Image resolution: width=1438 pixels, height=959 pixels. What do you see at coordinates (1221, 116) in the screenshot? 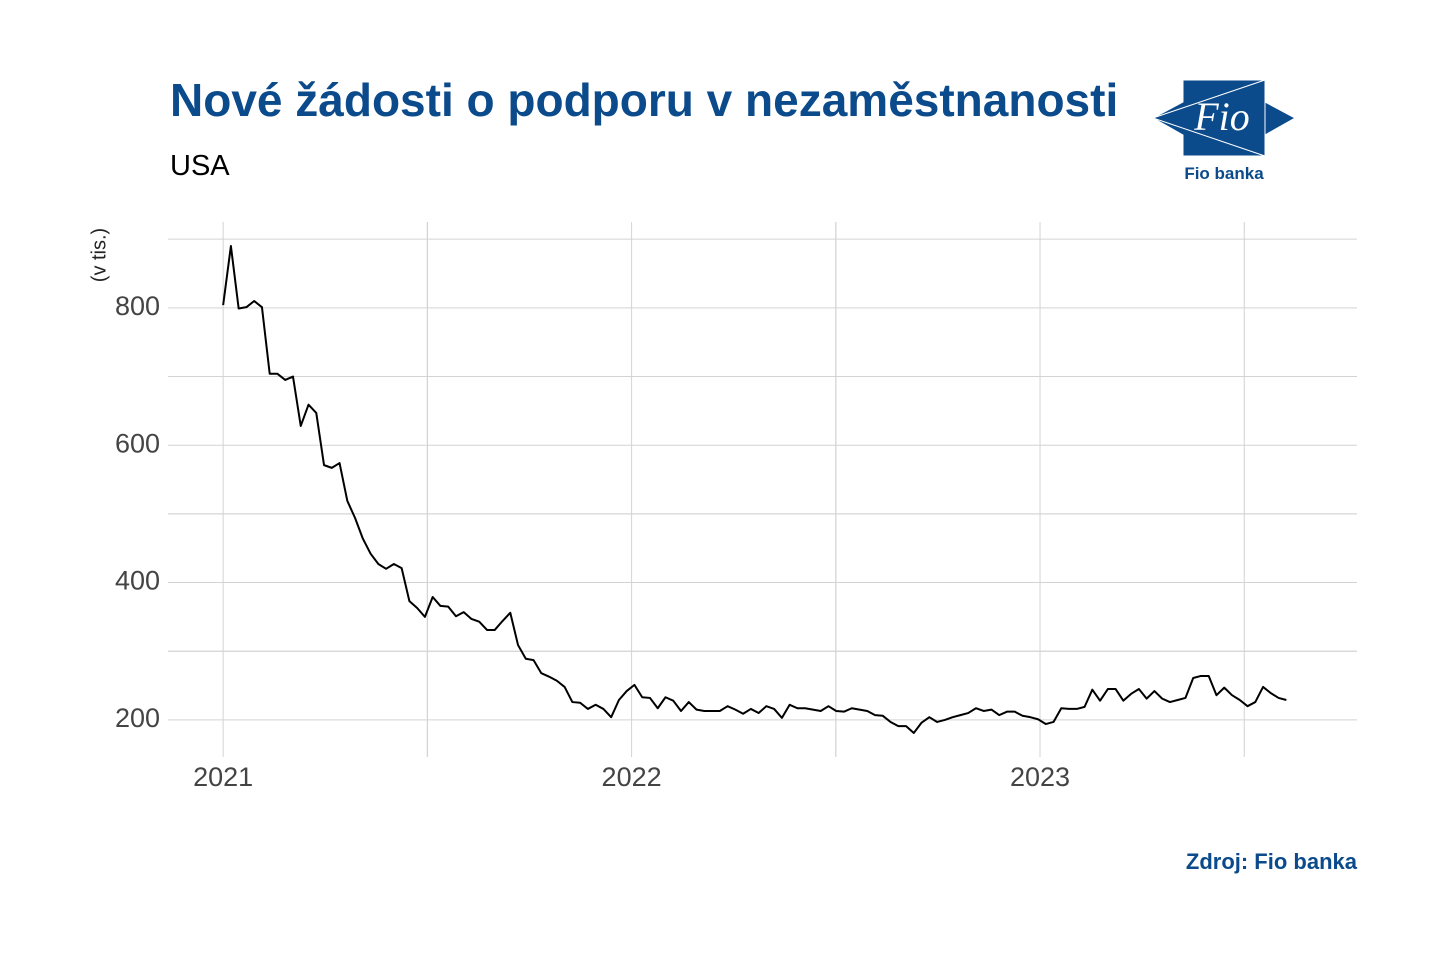
I see `logo-mark: Fio` at bounding box center [1221, 116].